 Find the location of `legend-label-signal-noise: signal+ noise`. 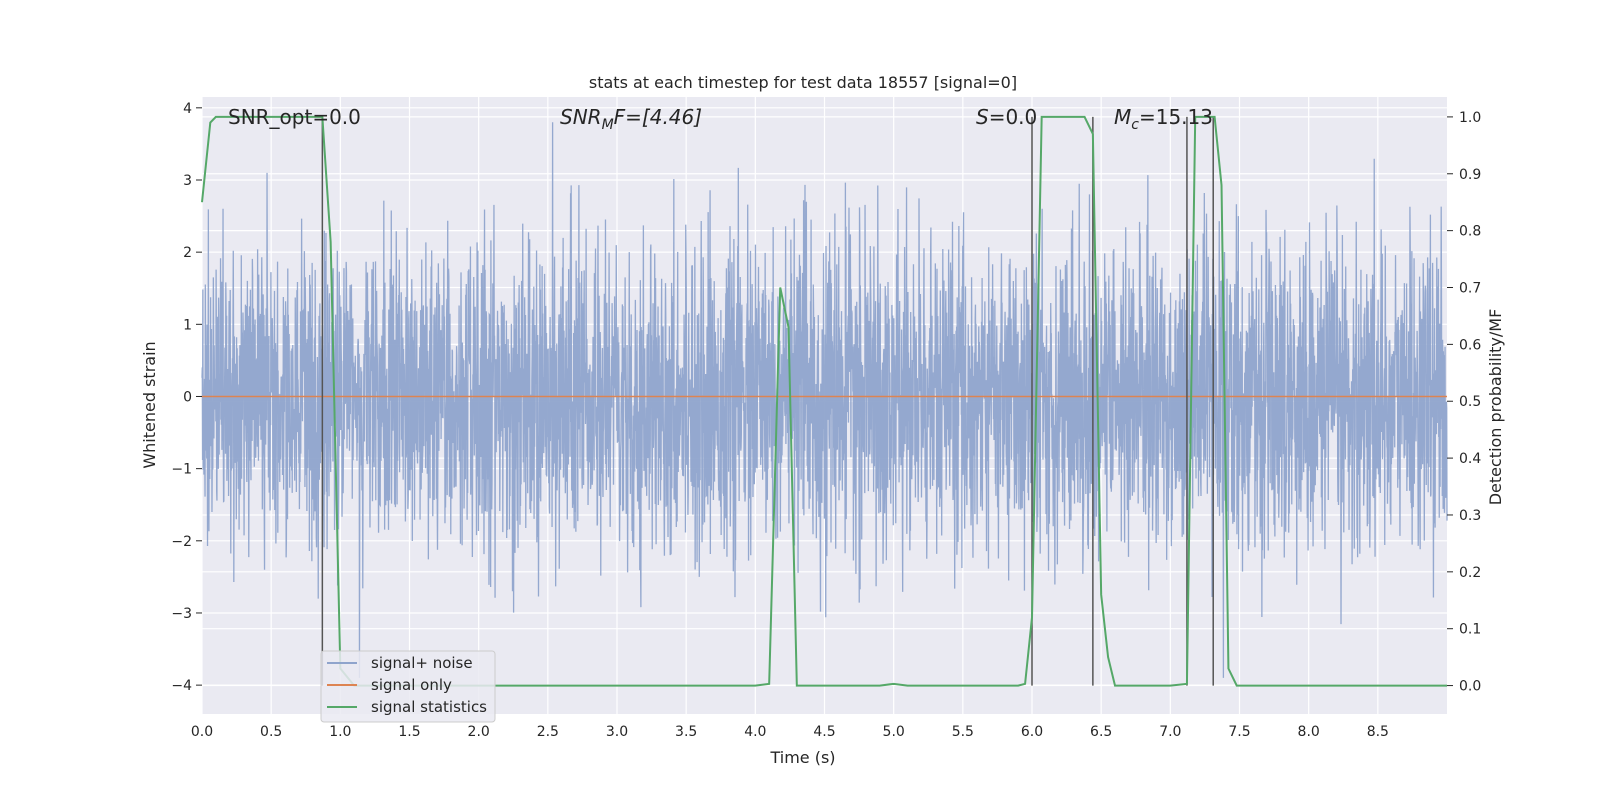

legend-label-signal-noise: signal+ noise is located at coordinates (422, 663).